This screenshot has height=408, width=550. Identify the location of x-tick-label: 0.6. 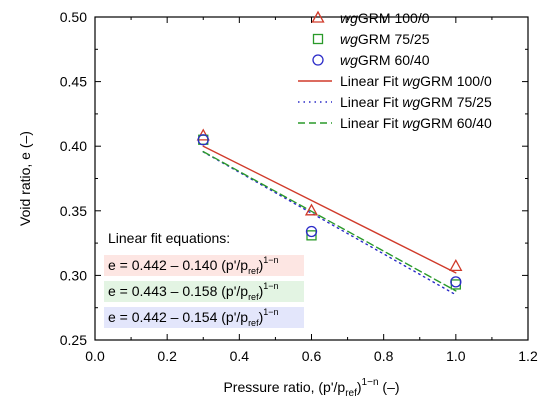
(312, 356).